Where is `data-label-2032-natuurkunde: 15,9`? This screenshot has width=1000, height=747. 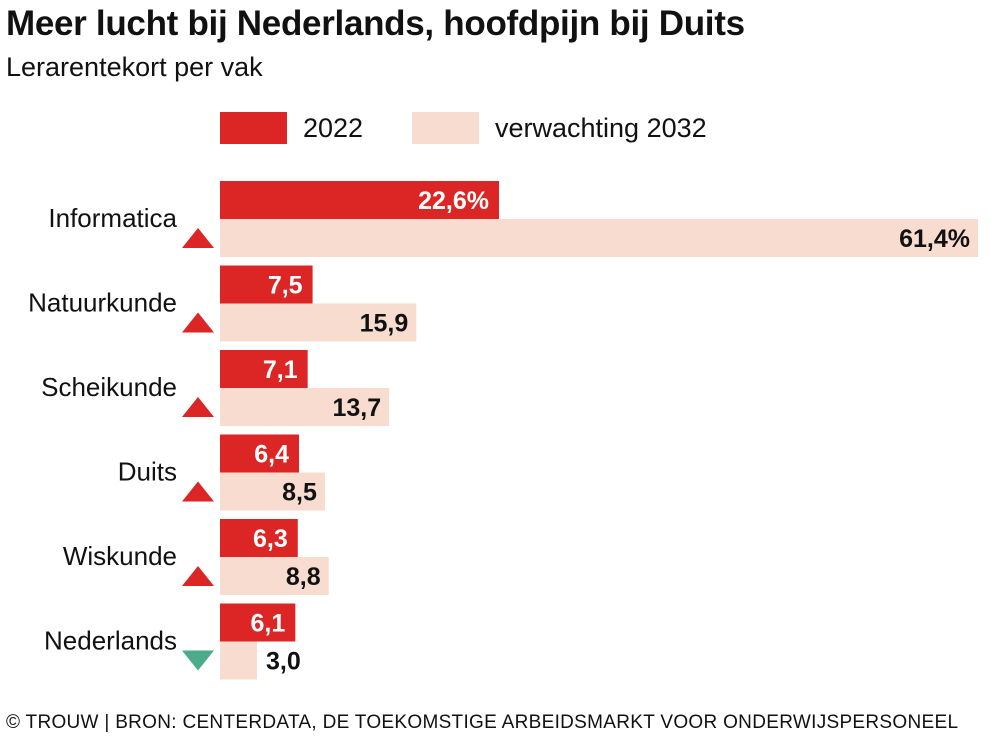
data-label-2032-natuurkunde: 15,9 is located at coordinates (384, 324).